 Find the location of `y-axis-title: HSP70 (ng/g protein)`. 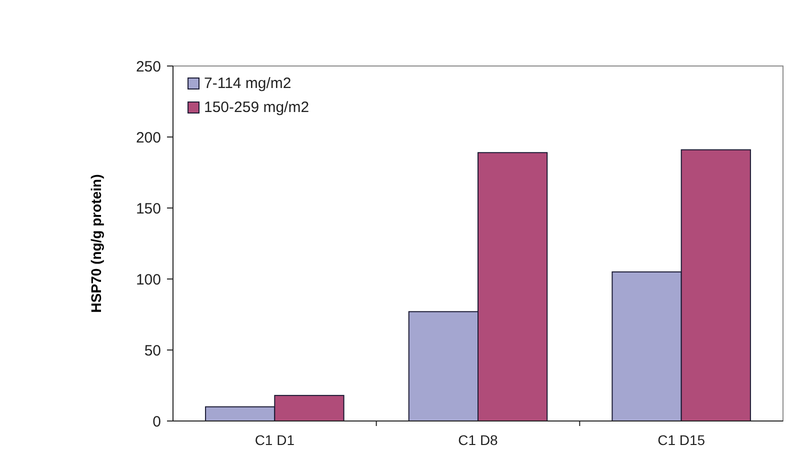

y-axis-title: HSP70 (ng/g protein) is located at coordinates (96, 243).